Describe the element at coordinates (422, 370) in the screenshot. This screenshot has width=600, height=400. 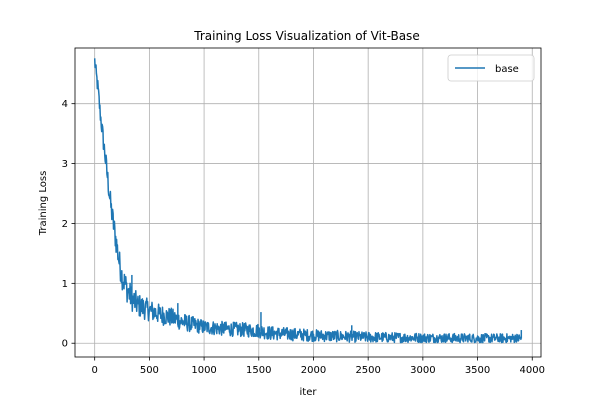
I see `x-tick-label: 3000` at that location.